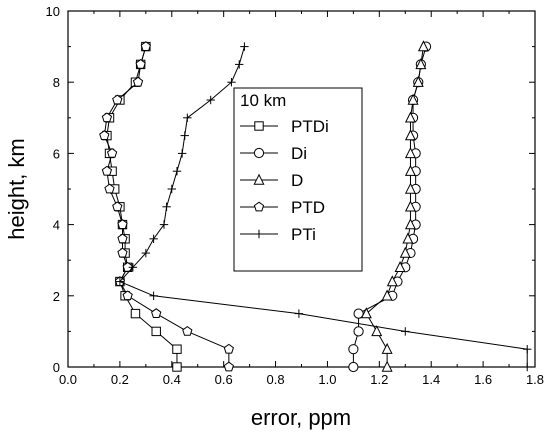  What do you see at coordinates (259, 234) in the screenshot?
I see `legend-marker-pti` at bounding box center [259, 234].